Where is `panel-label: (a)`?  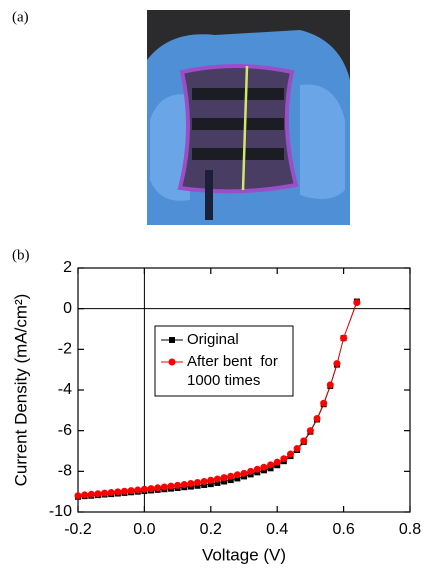
panel-label: (a) is located at coordinates (20, 17).